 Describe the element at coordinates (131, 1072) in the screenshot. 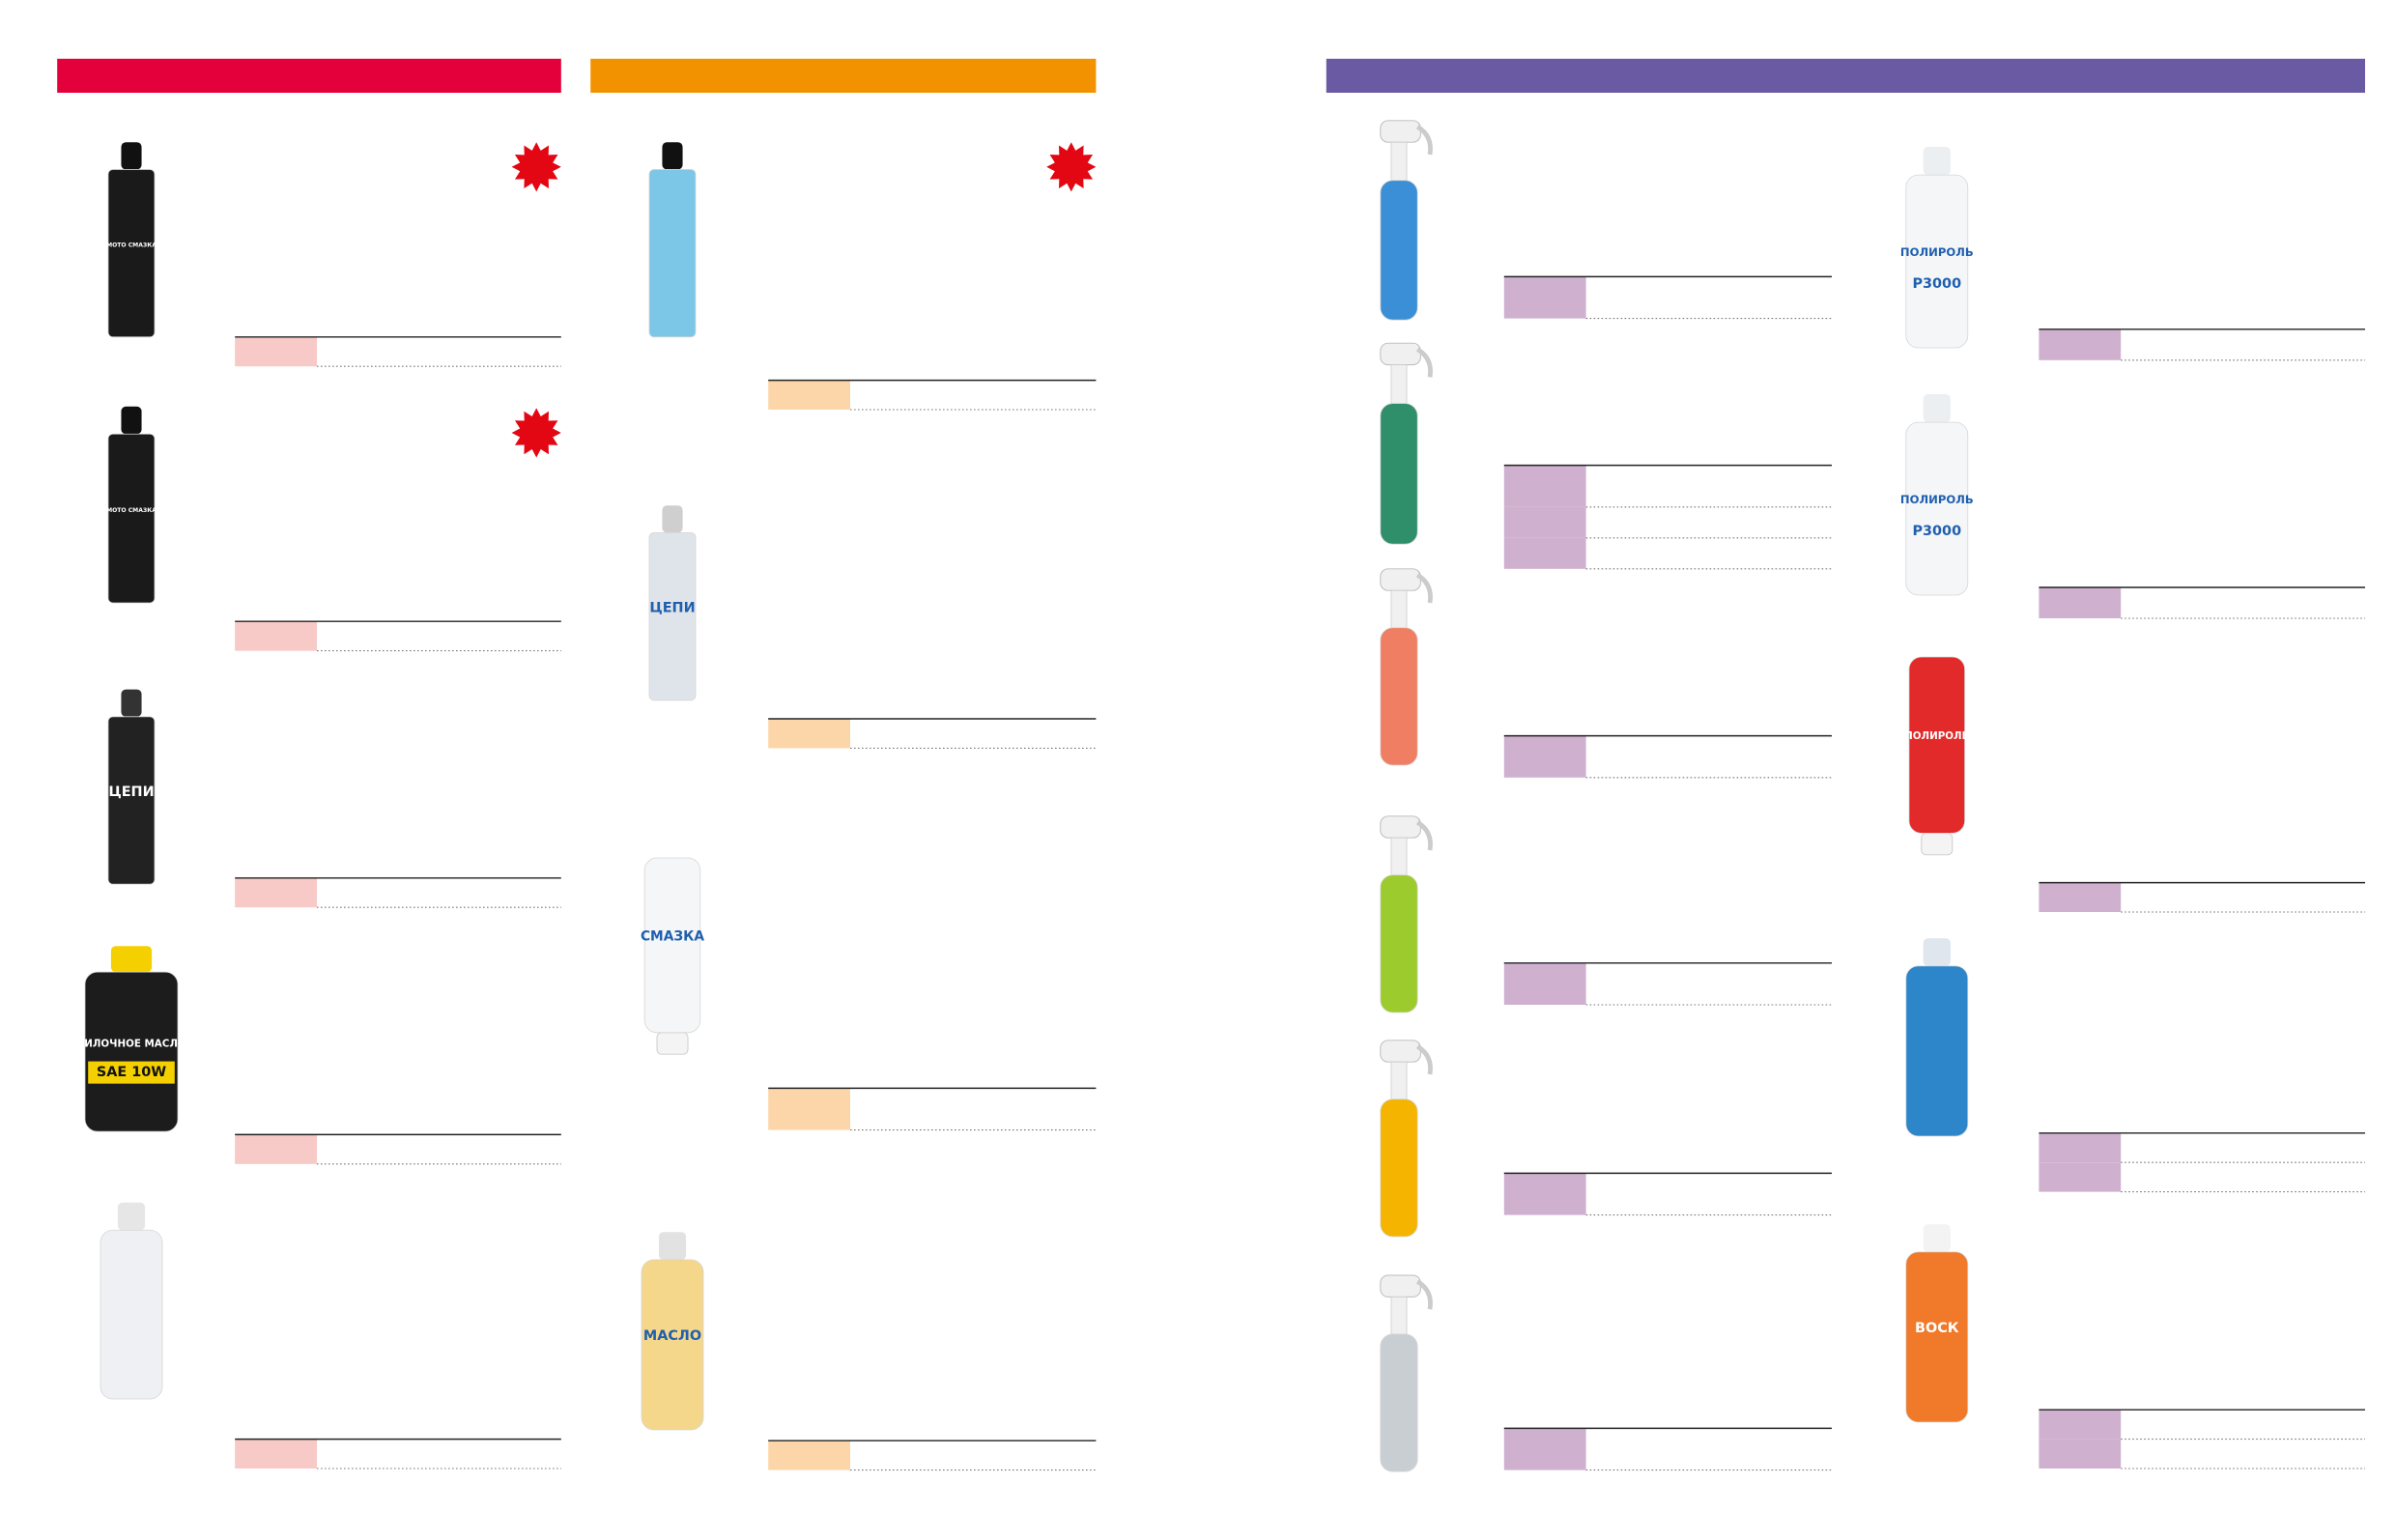

I see `product-label: SAE 10W` at that location.